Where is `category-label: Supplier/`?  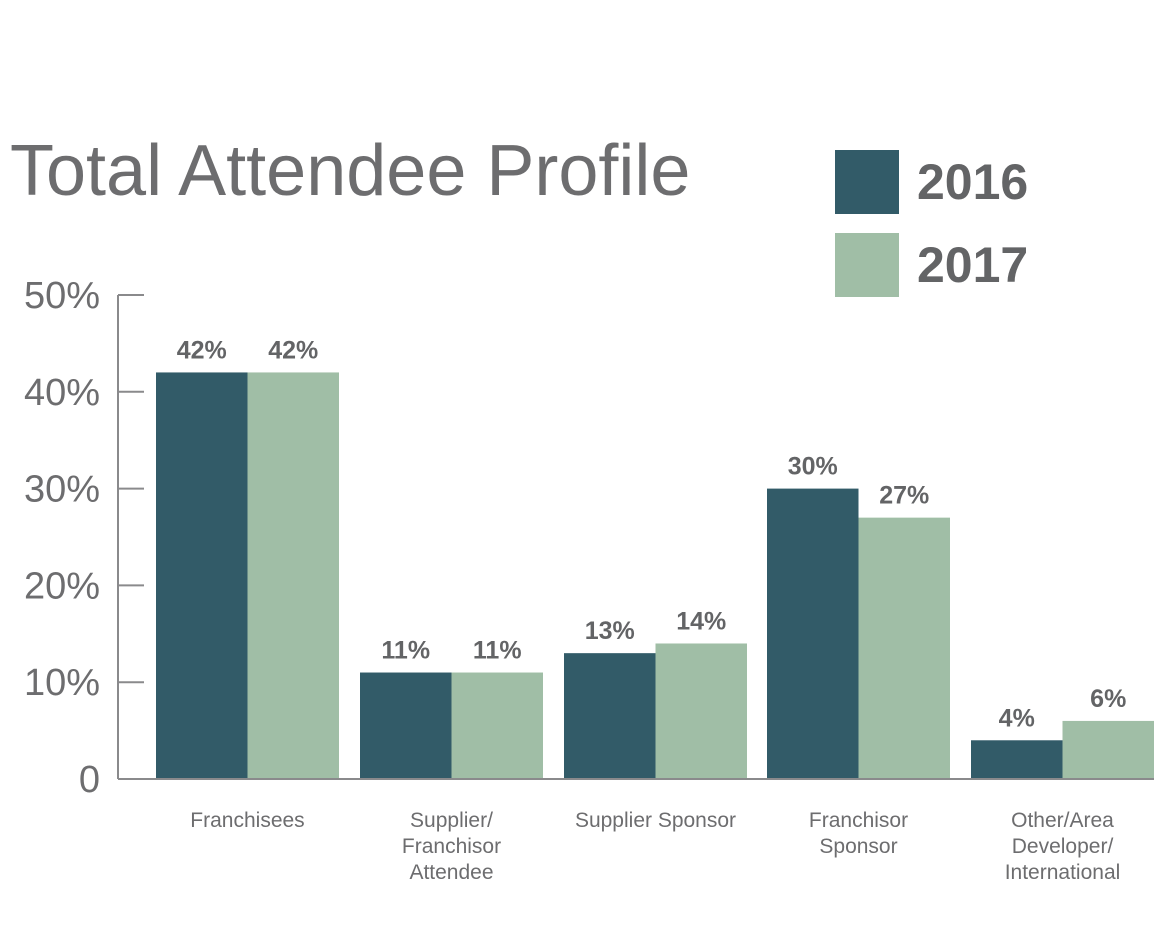
category-label: Supplier/ is located at coordinates (451, 820).